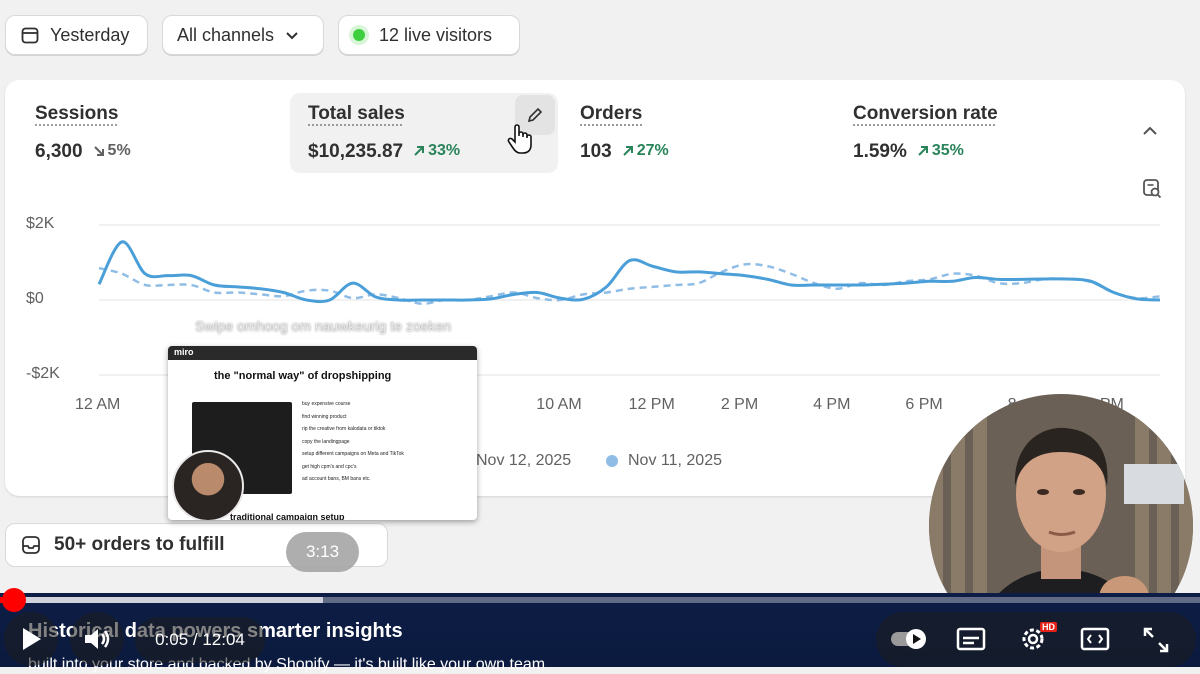 The width and height of the screenshot is (1200, 674). What do you see at coordinates (520, 139) in the screenshot?
I see `hand-cursor-icon` at bounding box center [520, 139].